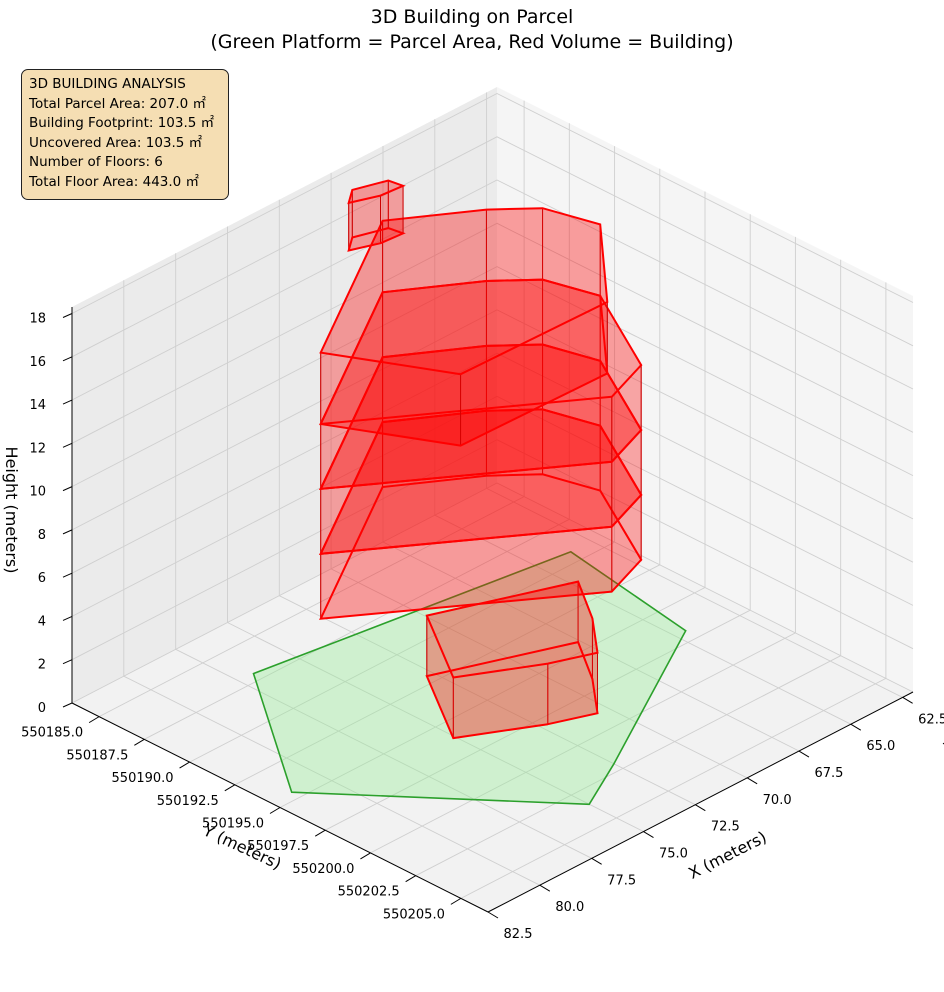 The width and height of the screenshot is (944, 992). I want to click on z-tick-label: 18, so click(37, 318).